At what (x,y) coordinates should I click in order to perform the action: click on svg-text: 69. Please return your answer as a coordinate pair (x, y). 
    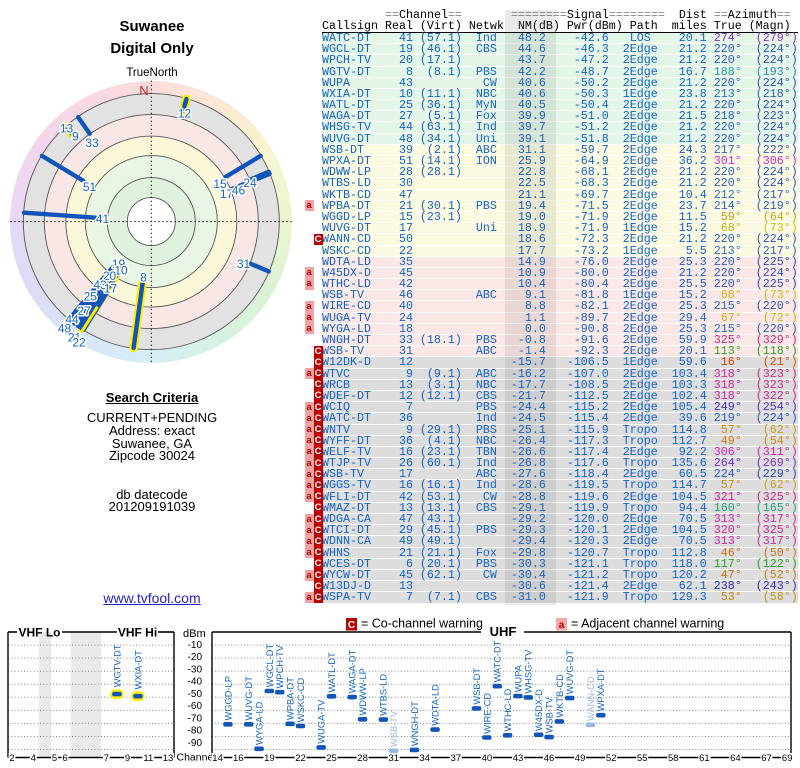
    Looking at the image, I should click on (787, 758).